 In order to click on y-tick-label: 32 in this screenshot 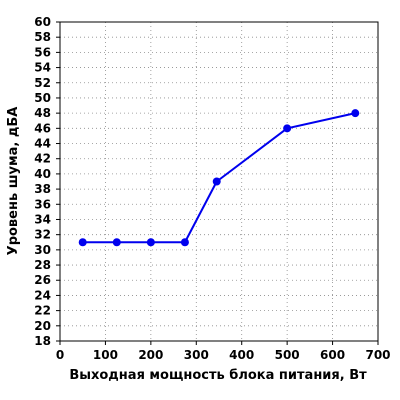, I will do `click(42, 235)`.